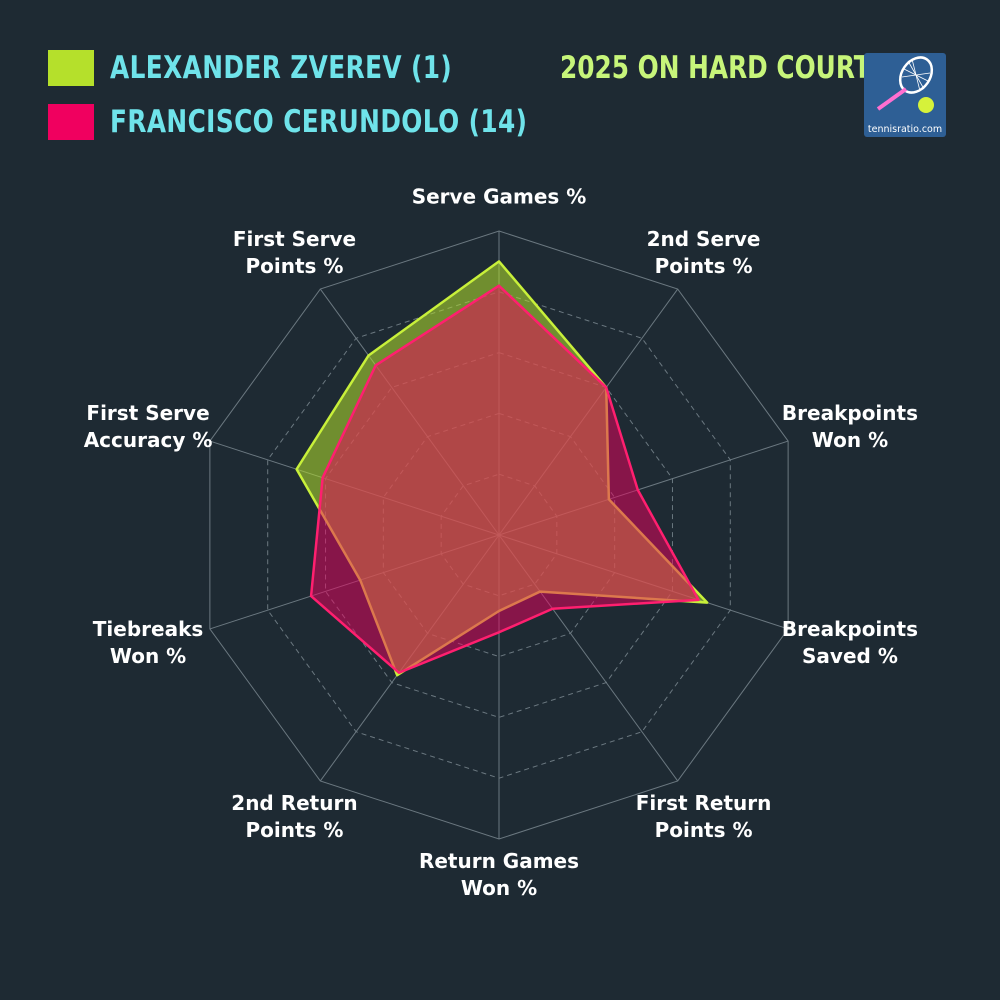  I want to click on legend-swatch-cerundolo, so click(71, 122).